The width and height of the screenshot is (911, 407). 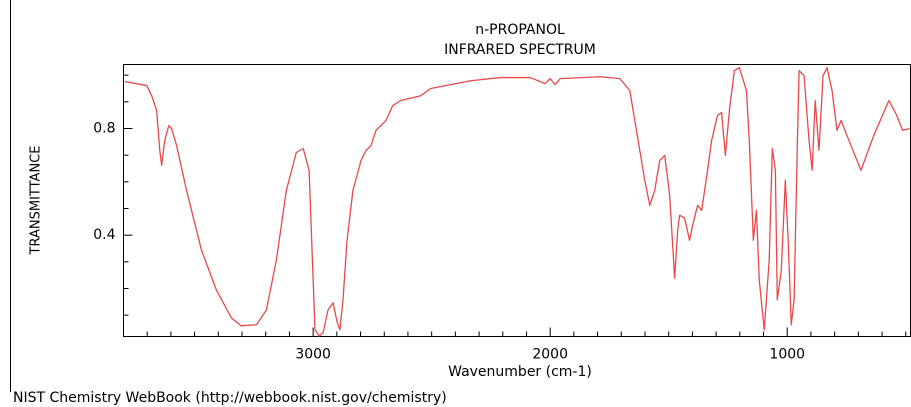 I want to click on x-axis-label: Wavenumber (cm-1), so click(x=520, y=372).